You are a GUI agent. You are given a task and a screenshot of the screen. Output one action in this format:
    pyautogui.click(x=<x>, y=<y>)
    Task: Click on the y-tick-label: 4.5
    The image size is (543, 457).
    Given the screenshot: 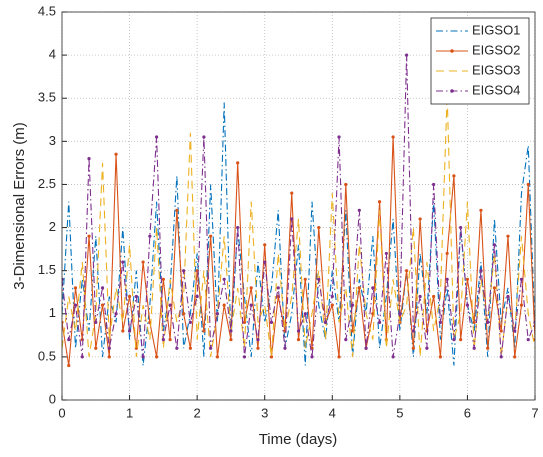 What is the action you would take?
    pyautogui.click(x=47, y=10)
    